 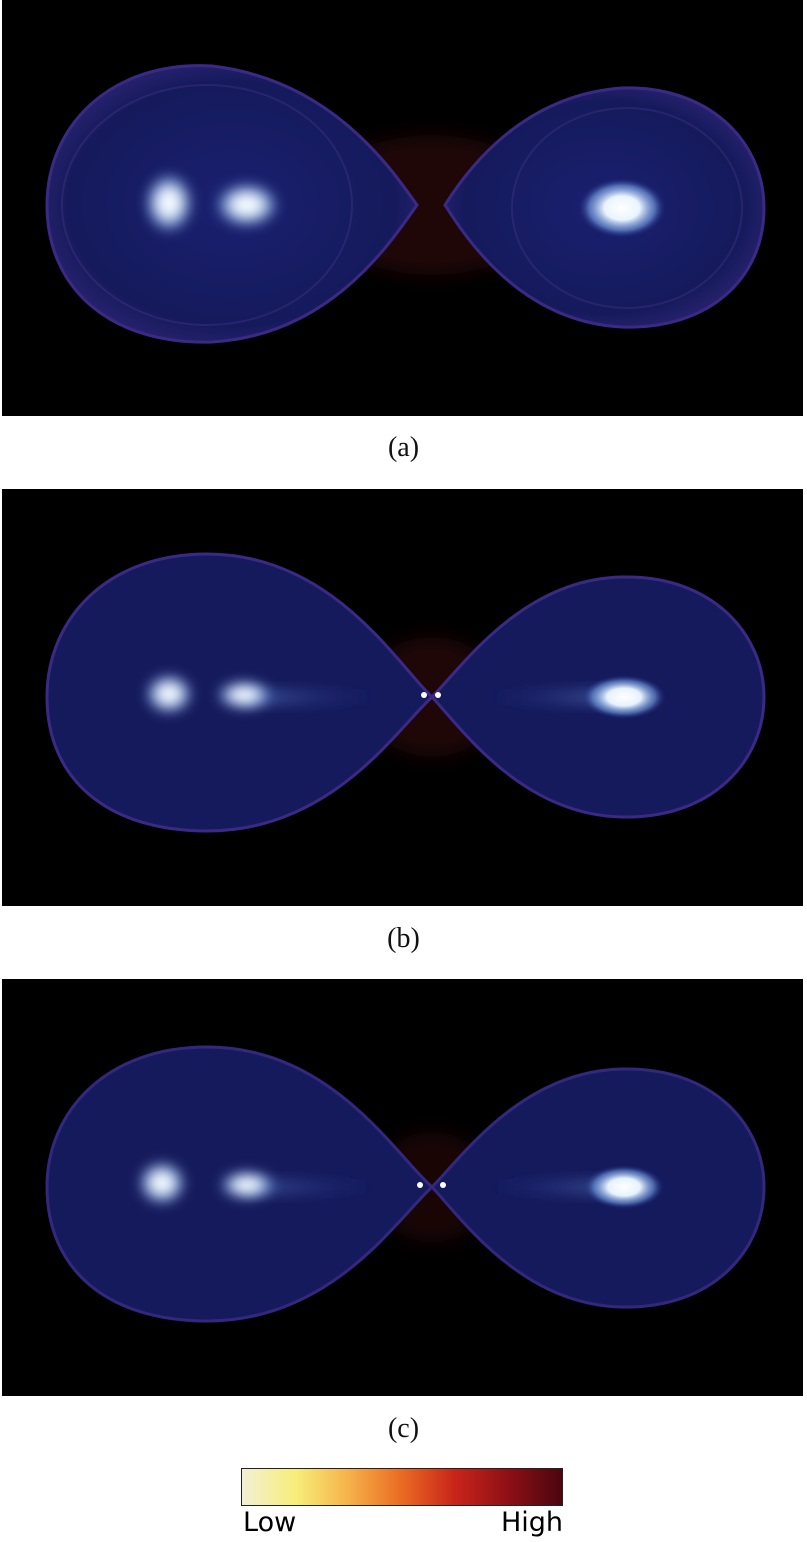 I want to click on caption-c: (c), so click(x=403, y=1428).